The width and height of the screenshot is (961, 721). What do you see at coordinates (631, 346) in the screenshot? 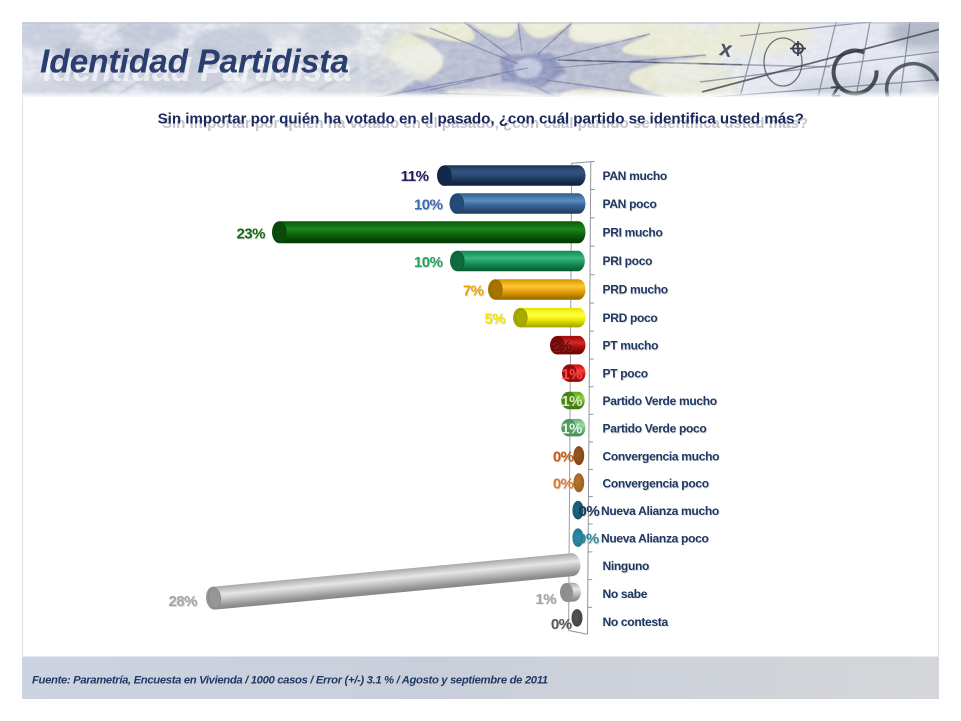
I see `svg-text: PT mucho` at bounding box center [631, 346].